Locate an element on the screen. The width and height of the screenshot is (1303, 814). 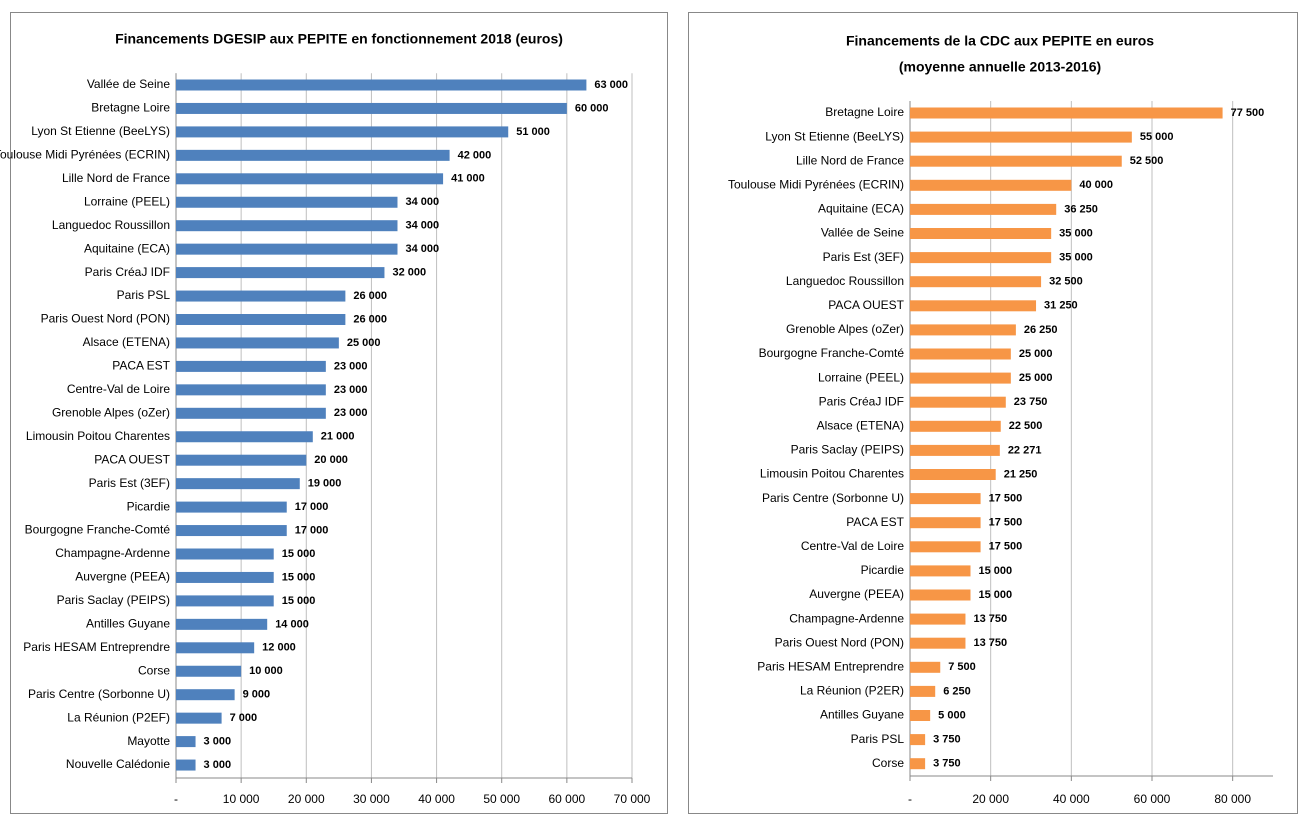
y-tick-label: PACA OUEST is located at coordinates (132, 459).